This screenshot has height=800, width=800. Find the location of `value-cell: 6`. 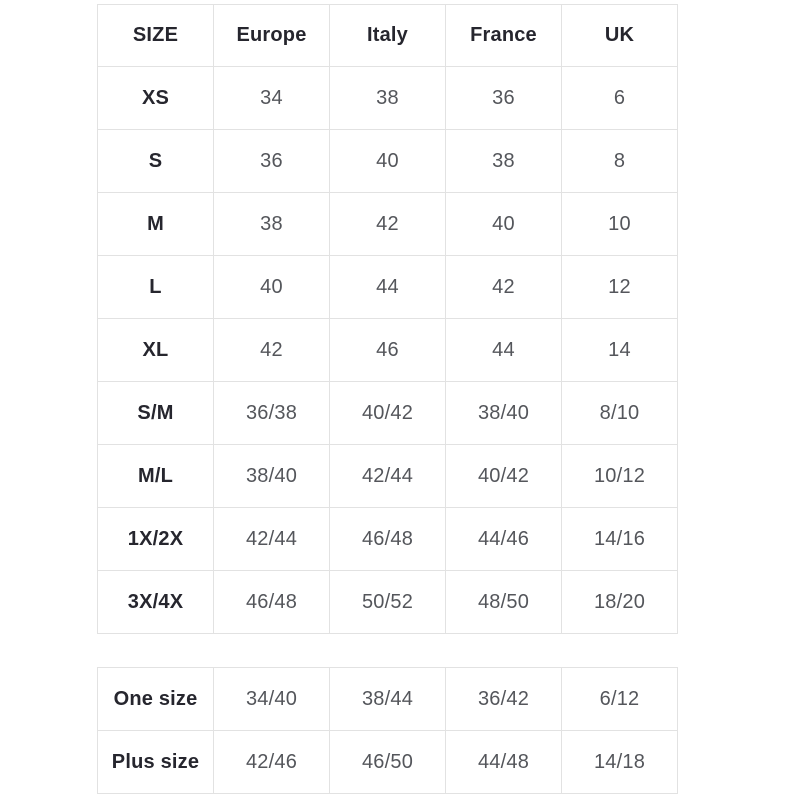

value-cell: 6 is located at coordinates (619, 98).